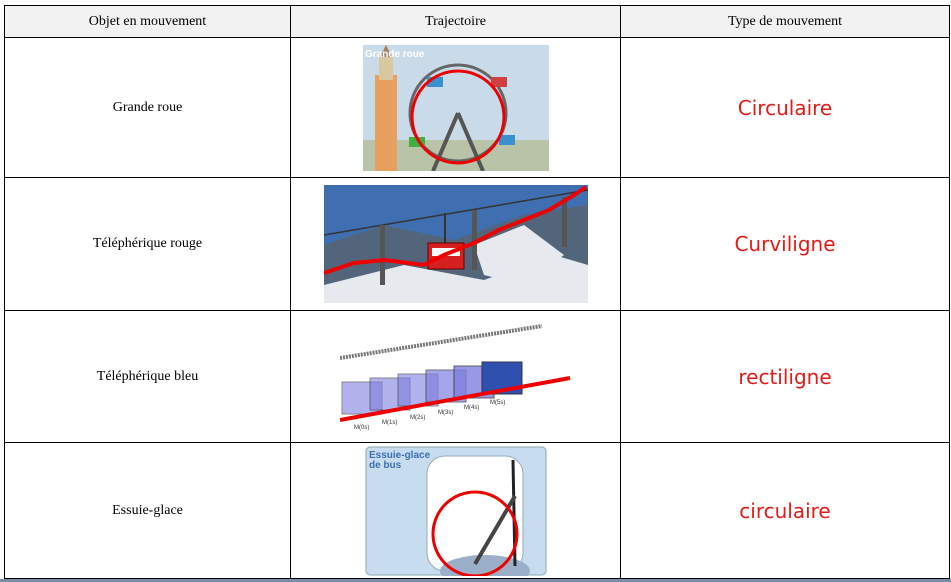 The height and width of the screenshot is (582, 951). I want to click on point-label: M(1s), so click(389, 423).